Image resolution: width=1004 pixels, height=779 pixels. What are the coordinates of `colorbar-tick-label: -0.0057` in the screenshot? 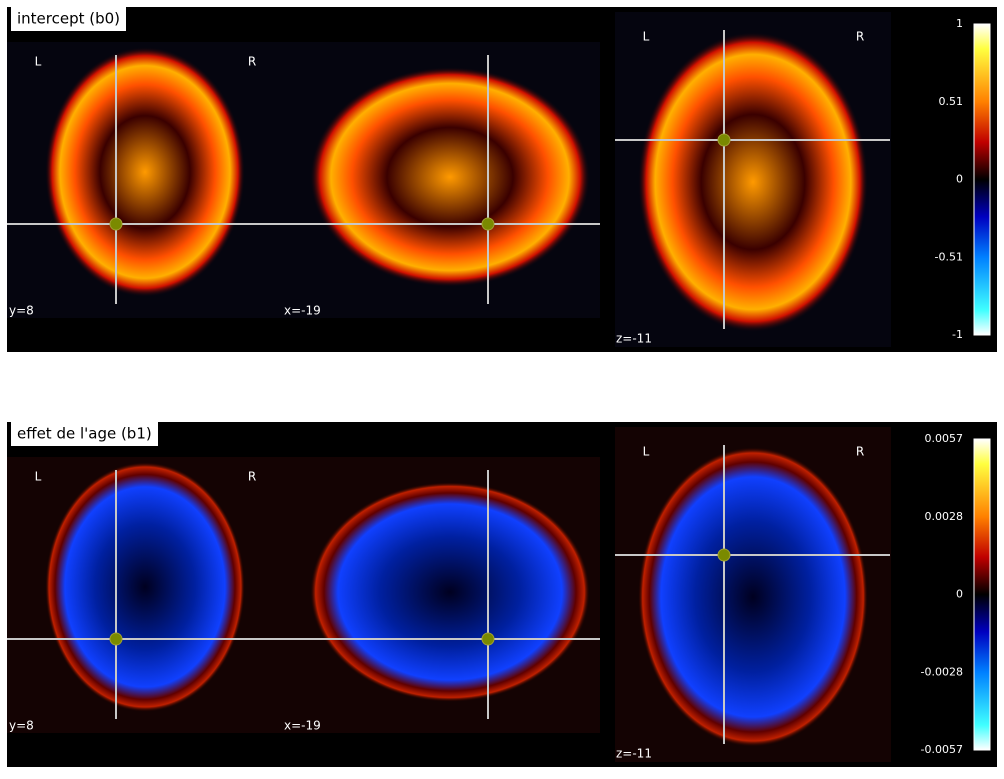 It's located at (942, 749).